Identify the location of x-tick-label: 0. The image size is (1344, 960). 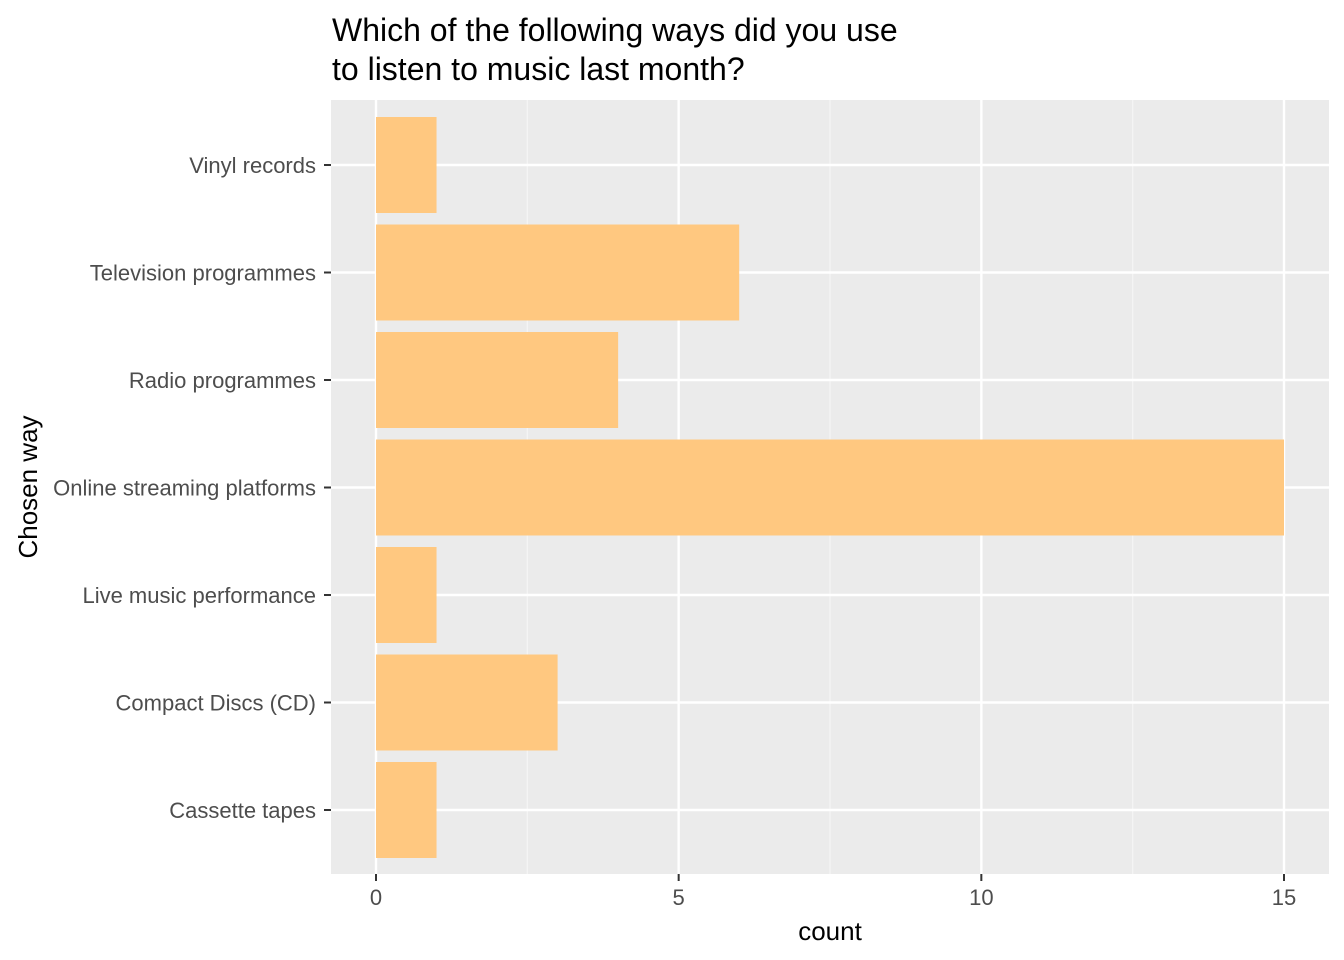
(376, 897).